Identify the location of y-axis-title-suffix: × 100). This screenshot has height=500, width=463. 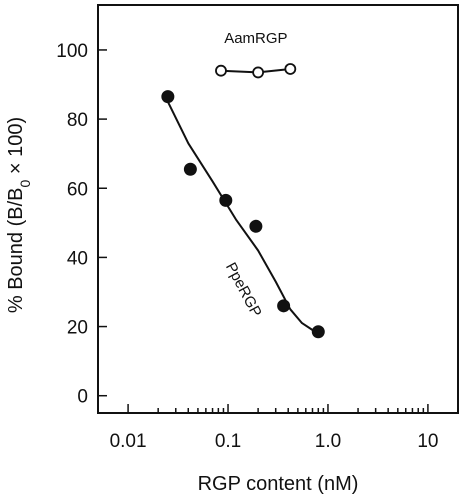
(16, 148).